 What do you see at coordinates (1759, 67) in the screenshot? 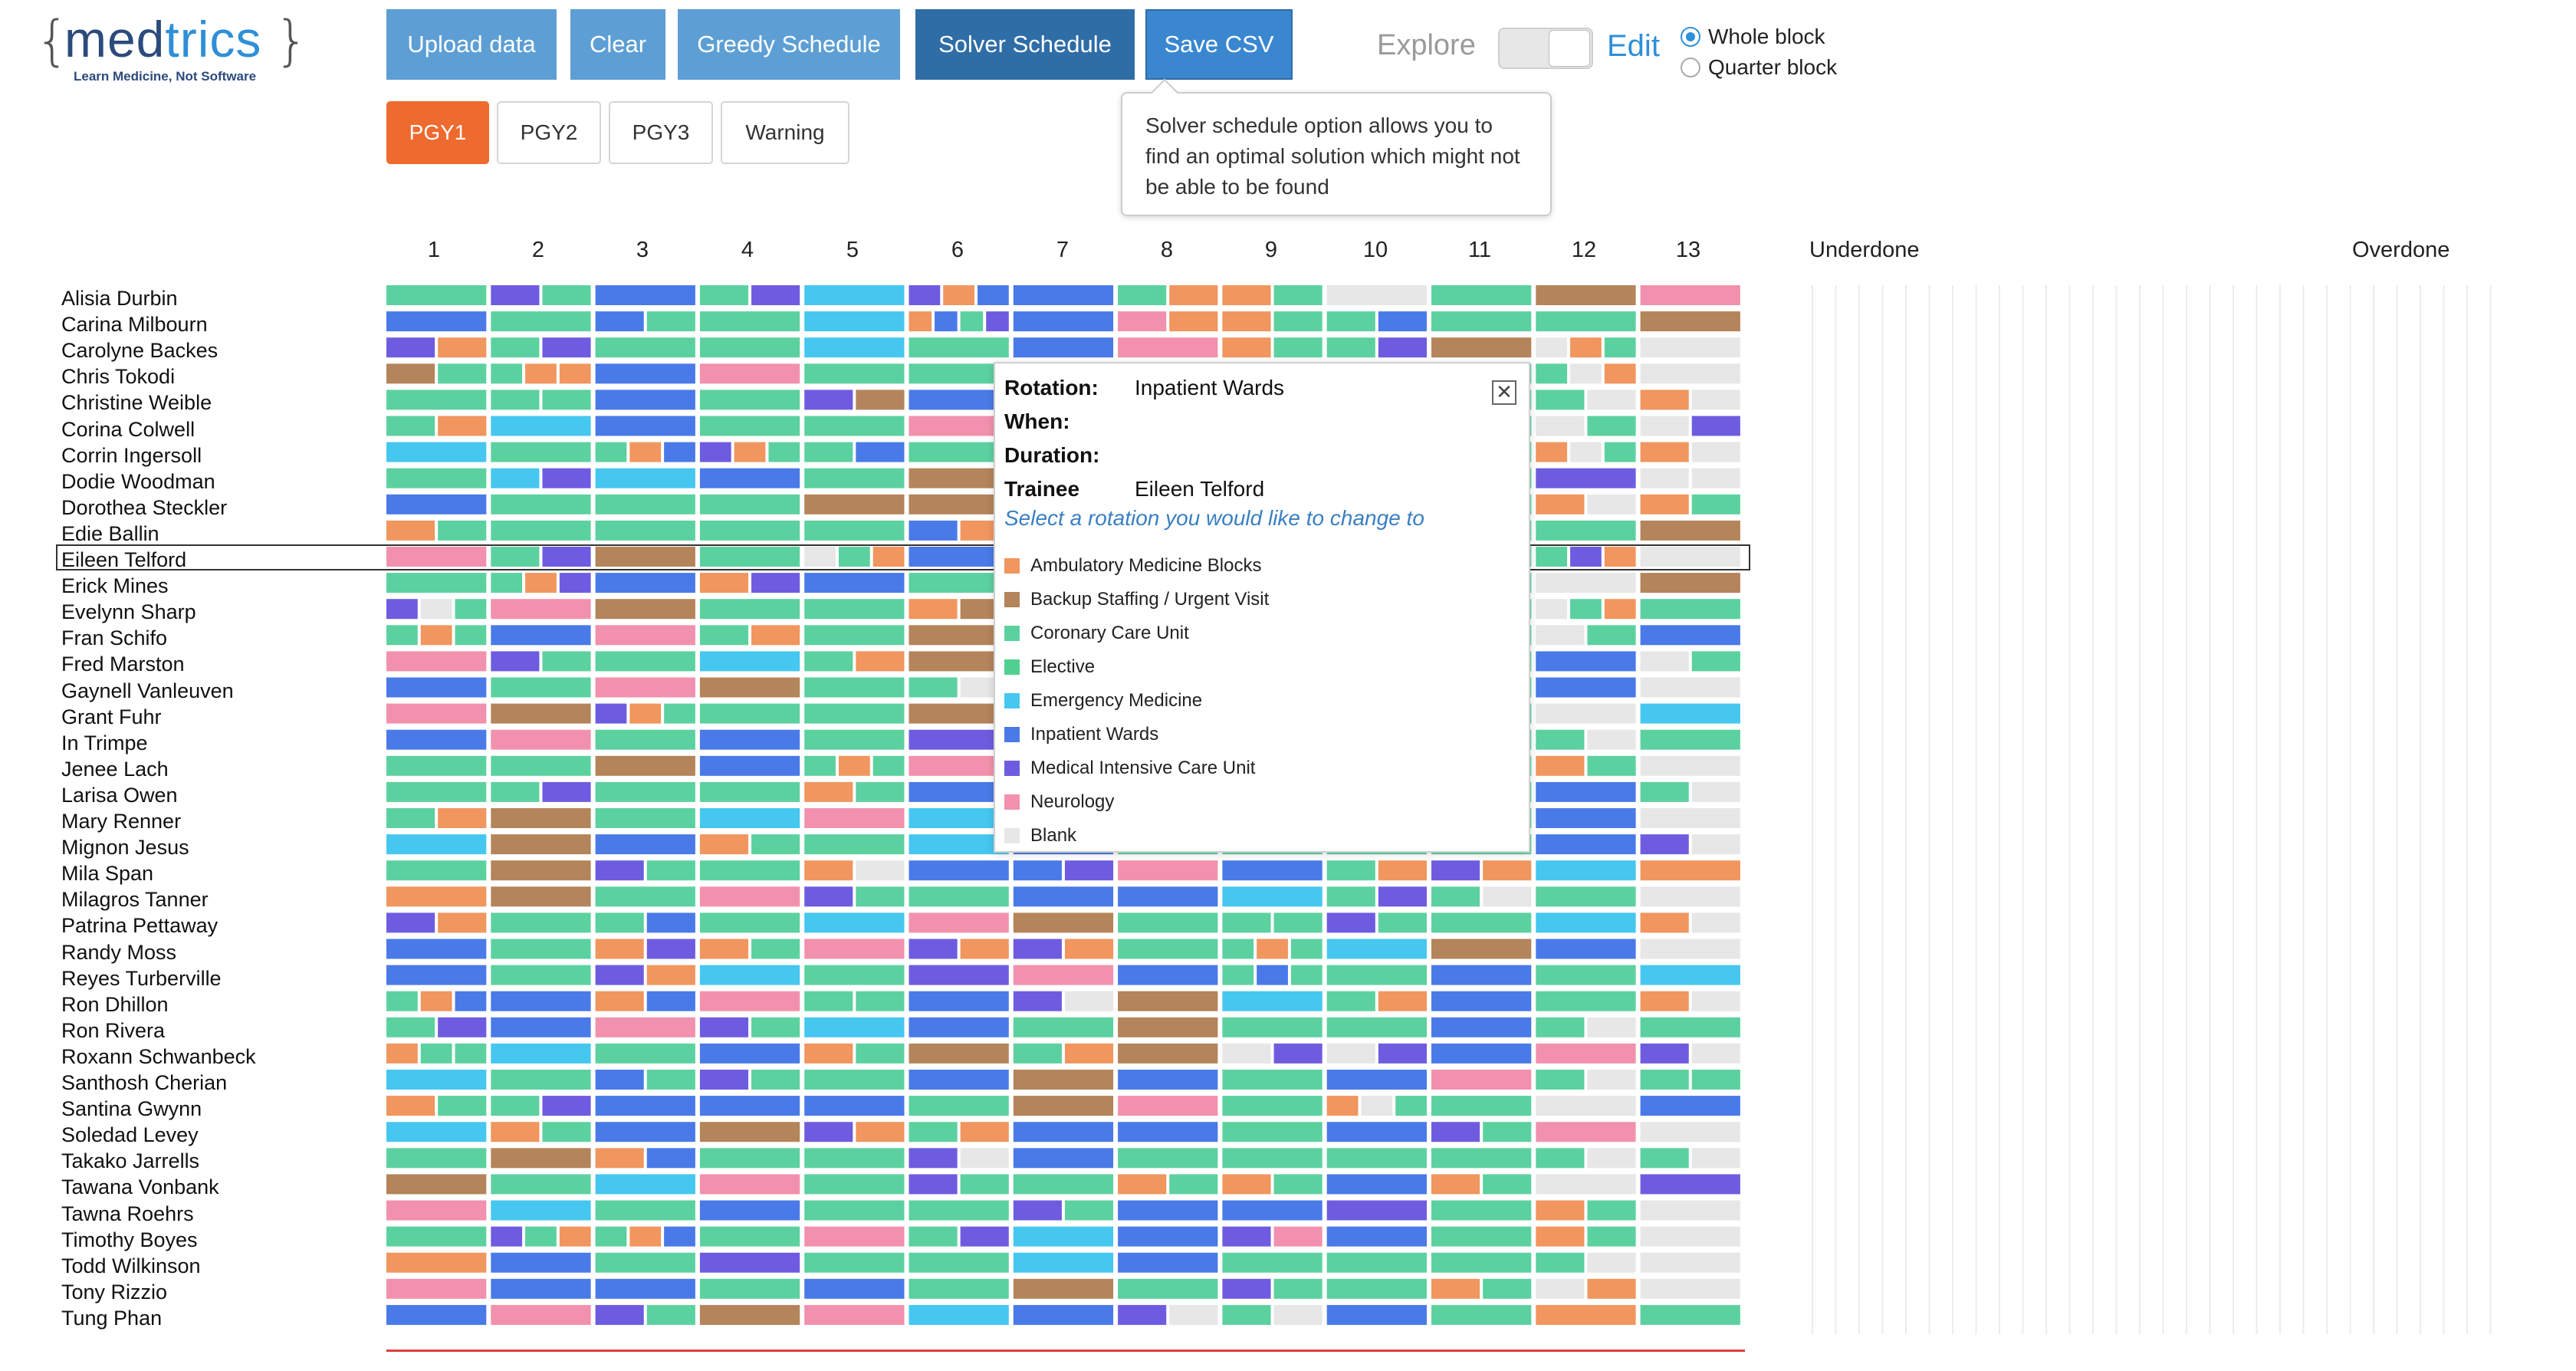
I see `quarter-block-option: Quarter block` at bounding box center [1759, 67].